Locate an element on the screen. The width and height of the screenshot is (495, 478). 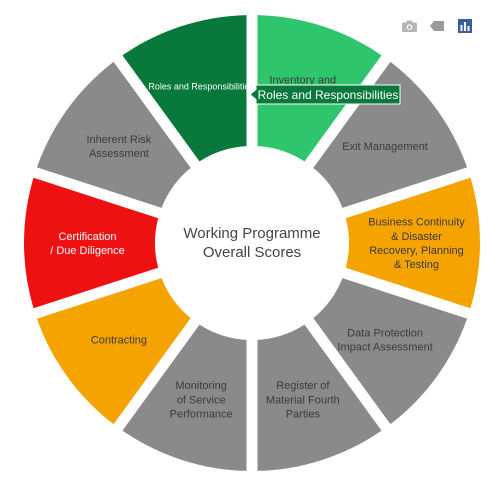
slice-label-contracting: Contracting is located at coordinates (119, 341).